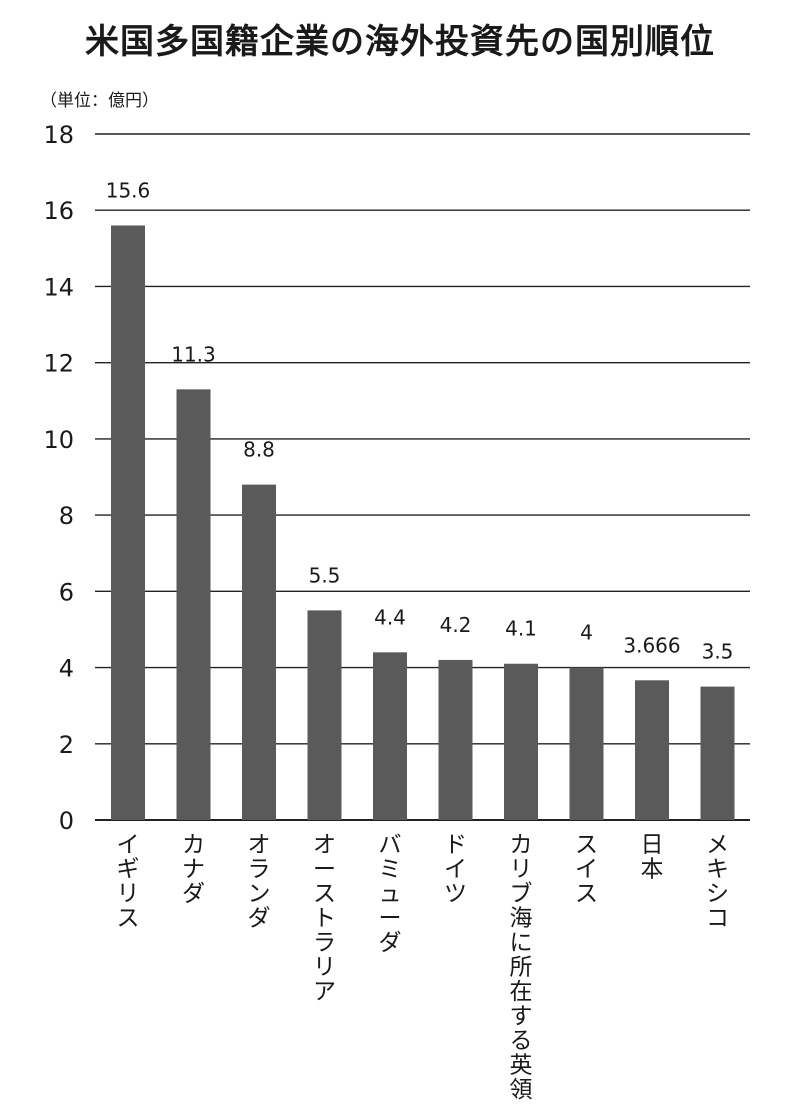 This screenshot has width=800, height=1116. I want to click on value-label: 5.5, so click(325, 575).